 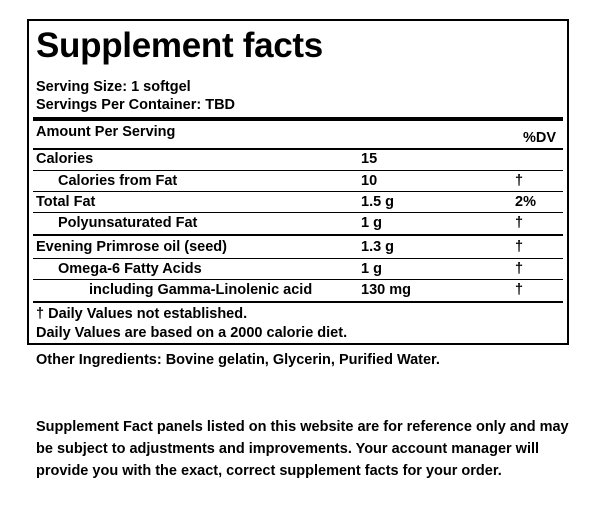 I want to click on nutrient-name: including Gamma-Linolenic acid, so click(x=201, y=290).